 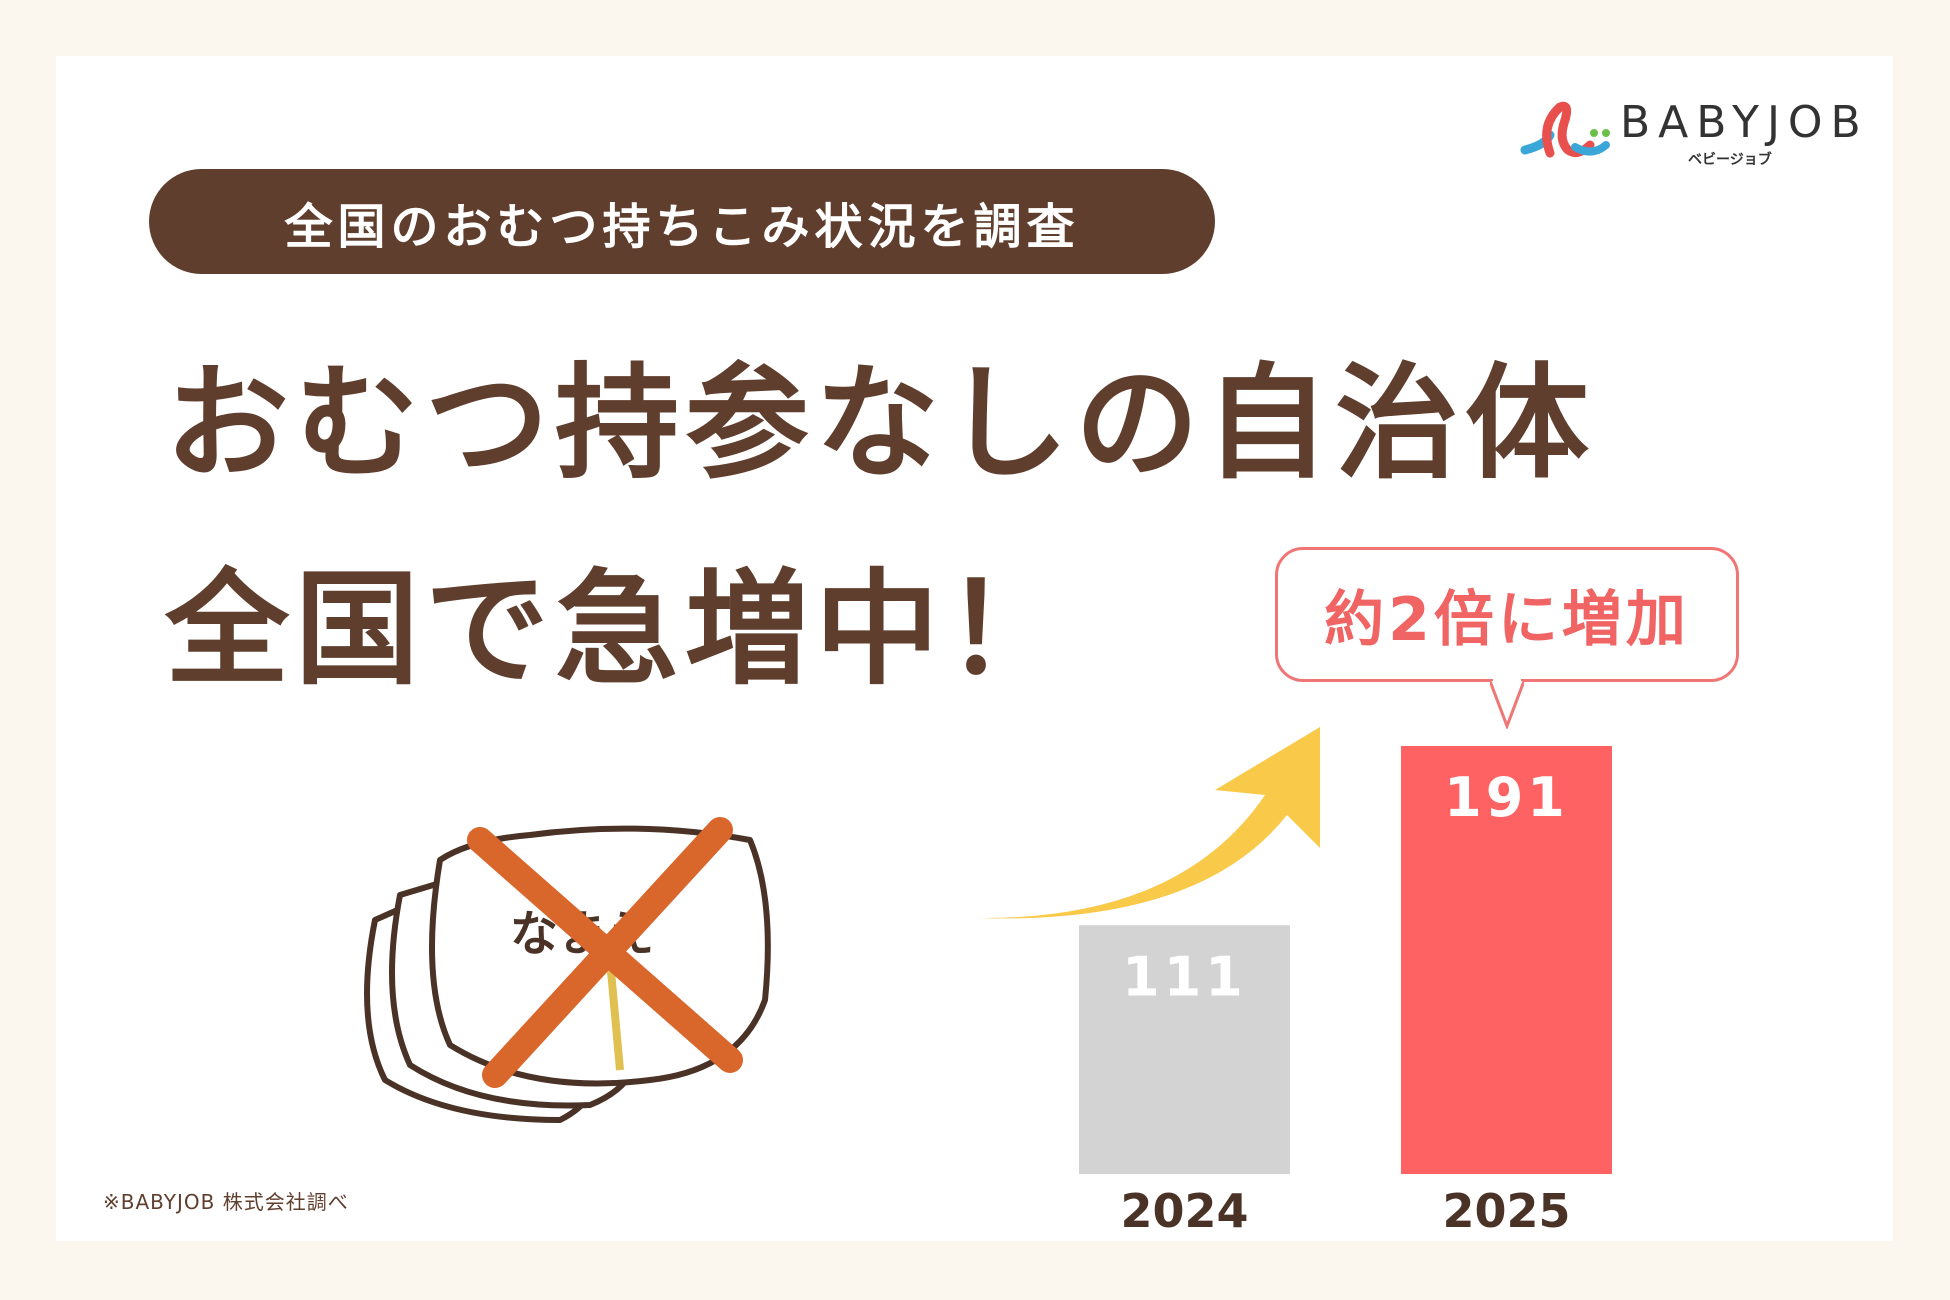 What do you see at coordinates (1184, 976) in the screenshot?
I see `bar-value-label: 111` at bounding box center [1184, 976].